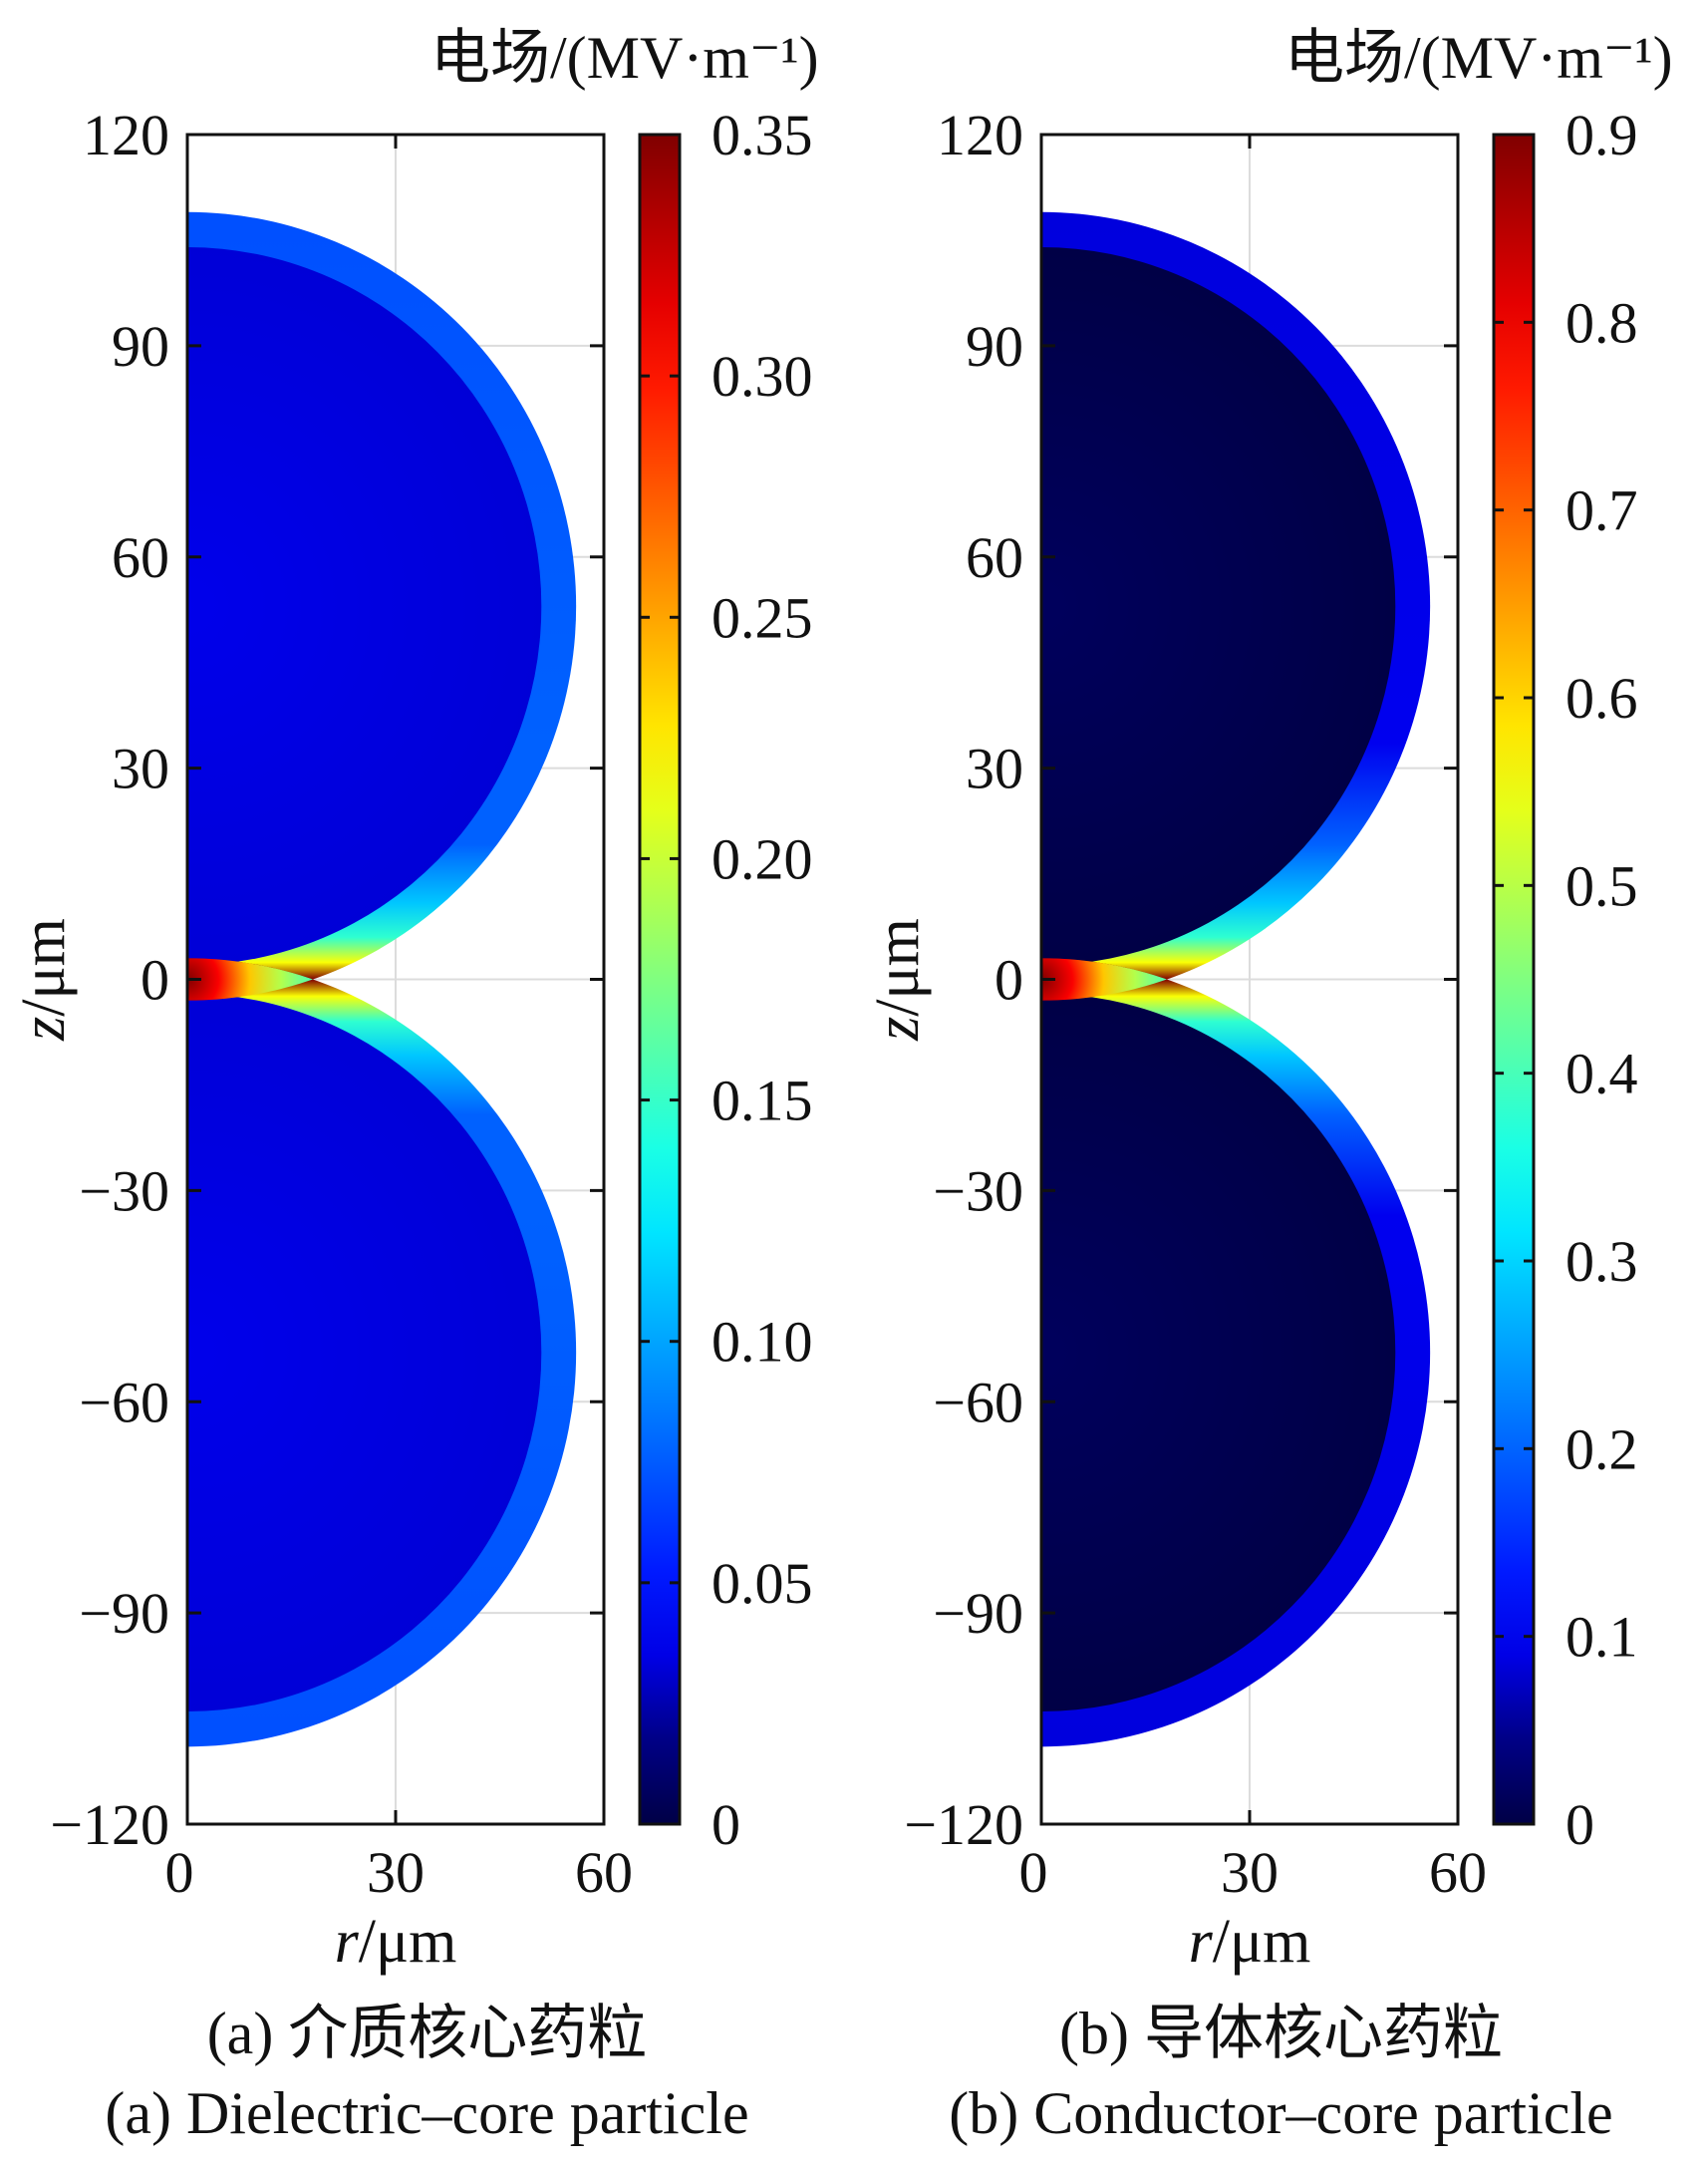 The image size is (1708, 2171). What do you see at coordinates (1602, 1261) in the screenshot?
I see `colorbar-tick-label: 0.3` at bounding box center [1602, 1261].